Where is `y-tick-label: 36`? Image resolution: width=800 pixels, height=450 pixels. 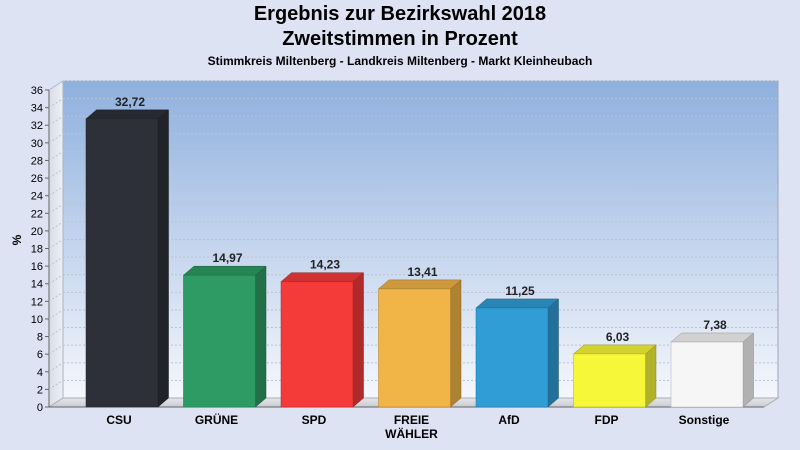
y-tick-label: 36 is located at coordinates (37, 91).